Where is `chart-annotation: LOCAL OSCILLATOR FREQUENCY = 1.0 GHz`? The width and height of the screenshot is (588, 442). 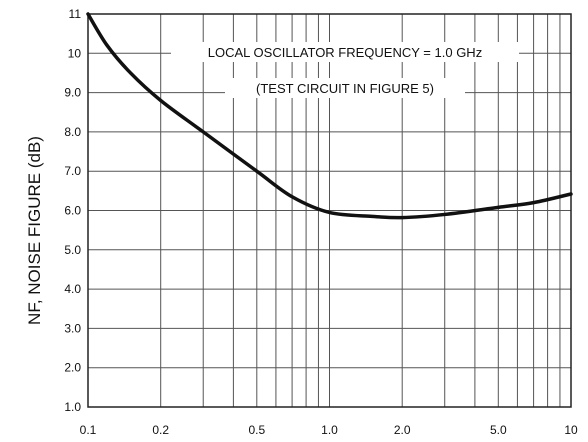
chart-annotation: LOCAL OSCILLATOR FREQUENCY = 1.0 GHz is located at coordinates (345, 52).